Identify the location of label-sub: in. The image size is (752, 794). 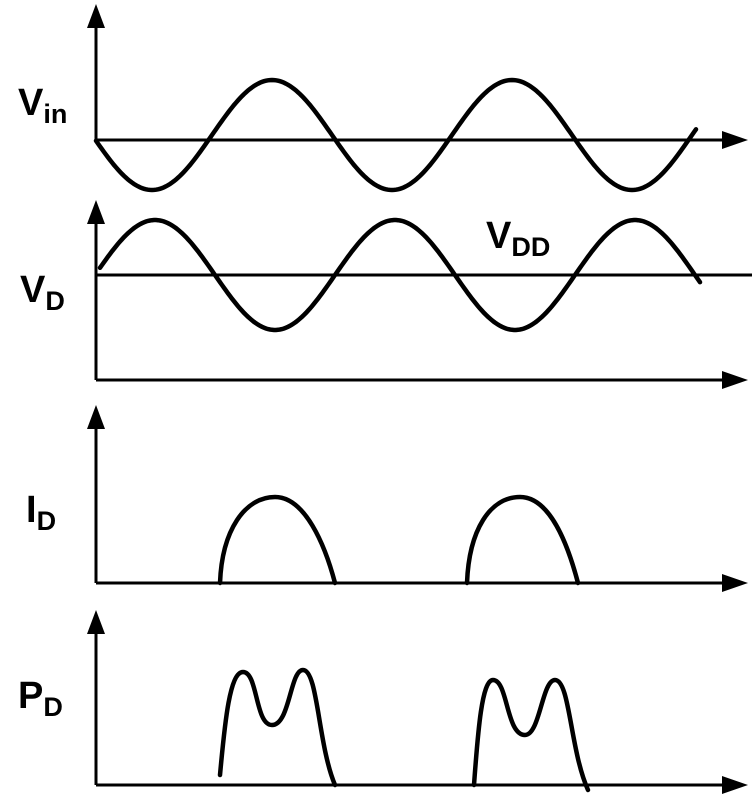
(55, 114).